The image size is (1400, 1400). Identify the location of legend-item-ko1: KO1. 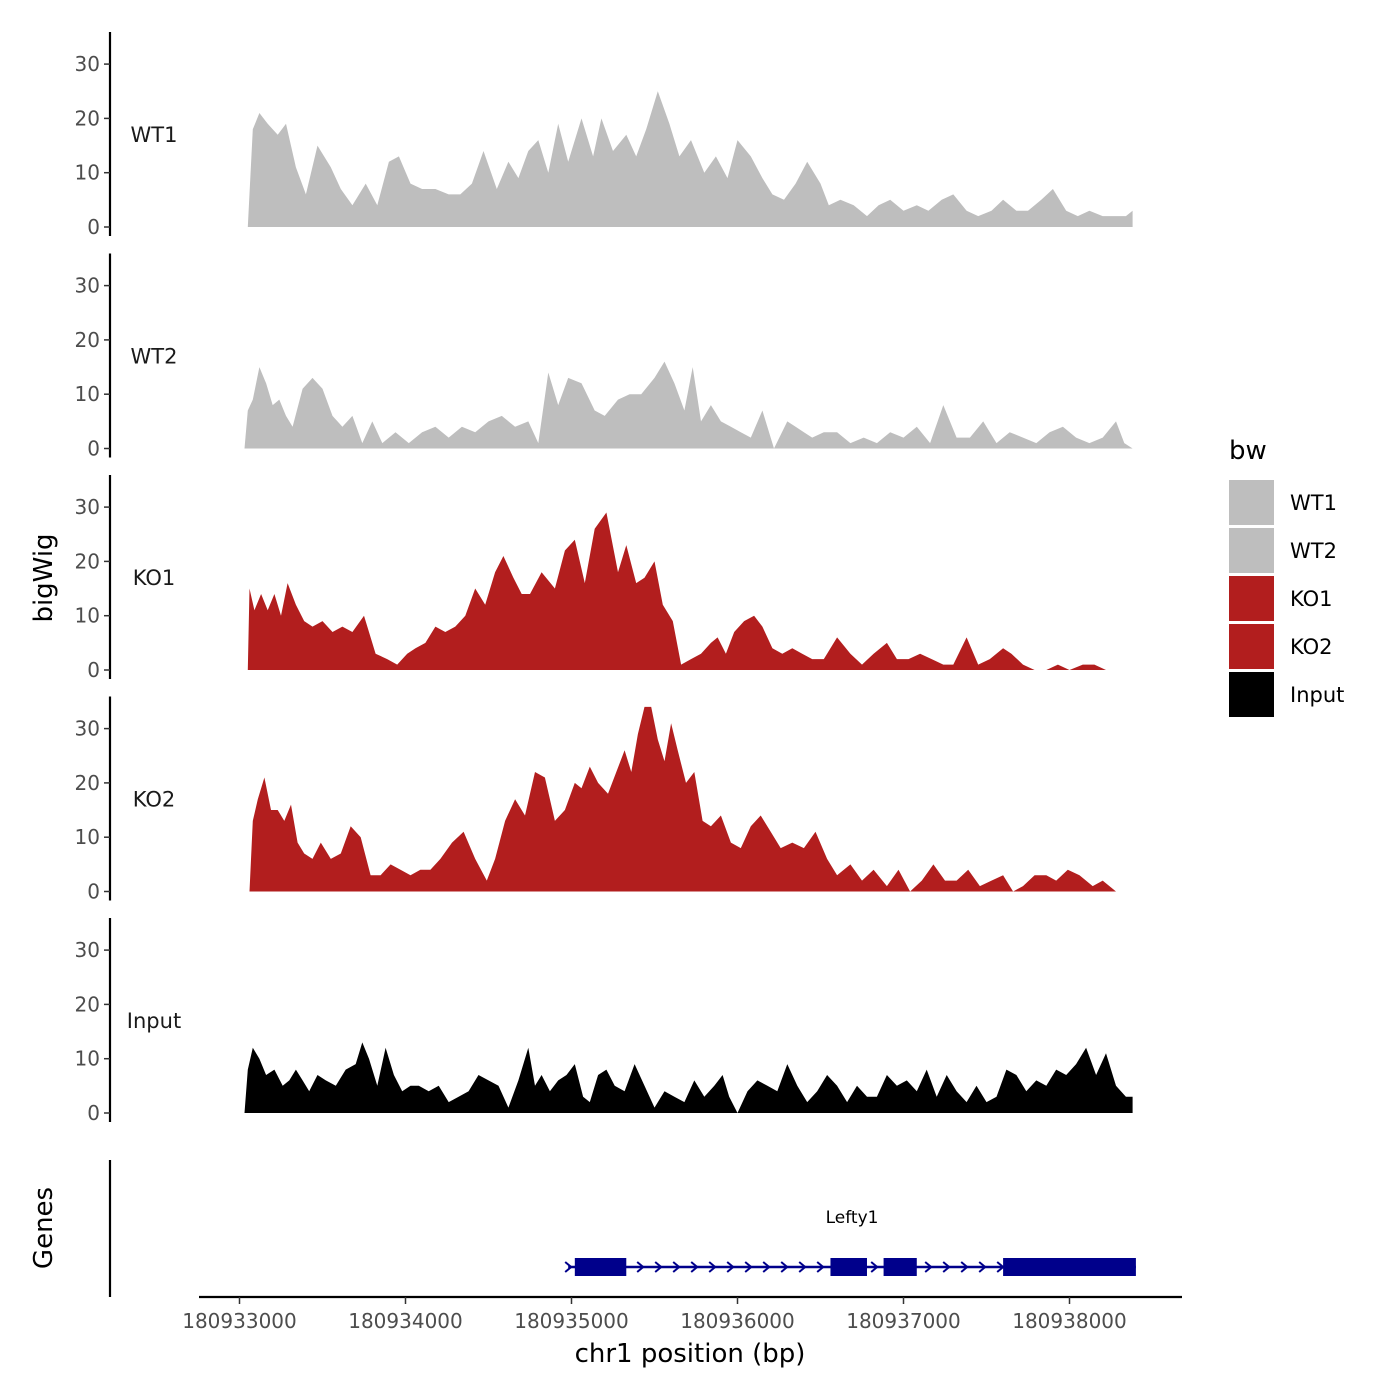
(1281, 598).